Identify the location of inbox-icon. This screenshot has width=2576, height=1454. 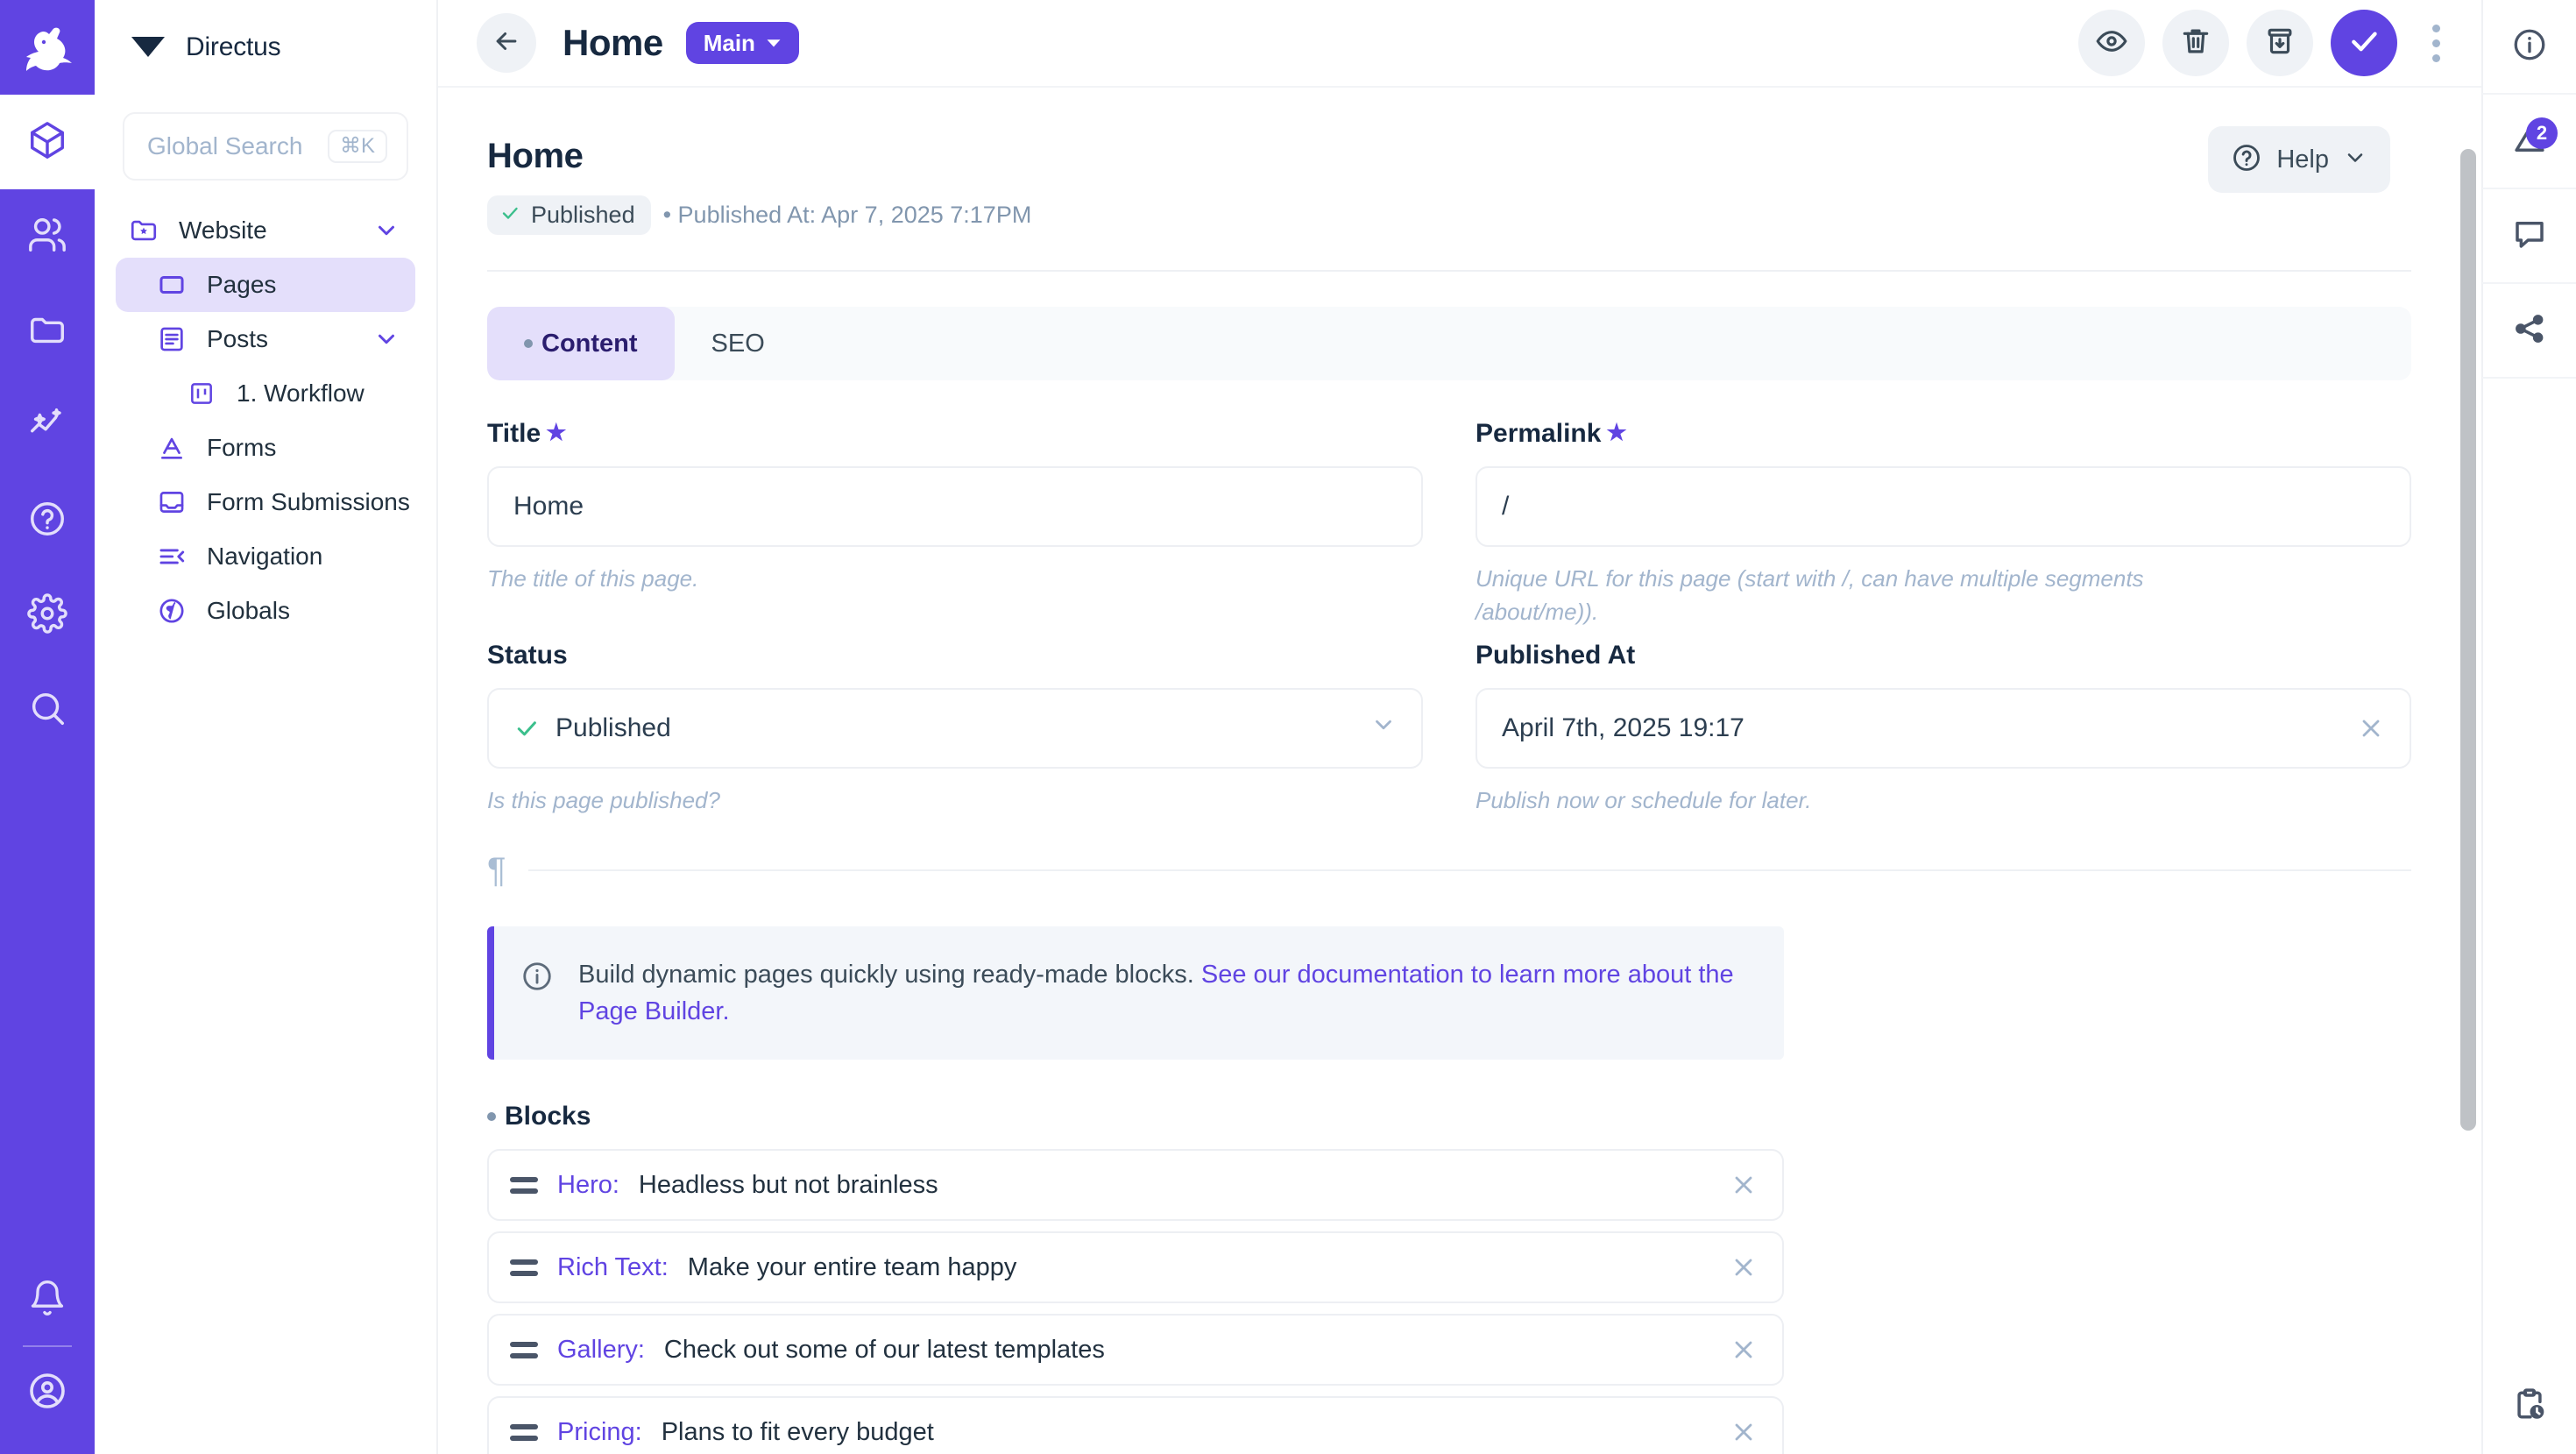
(171, 502).